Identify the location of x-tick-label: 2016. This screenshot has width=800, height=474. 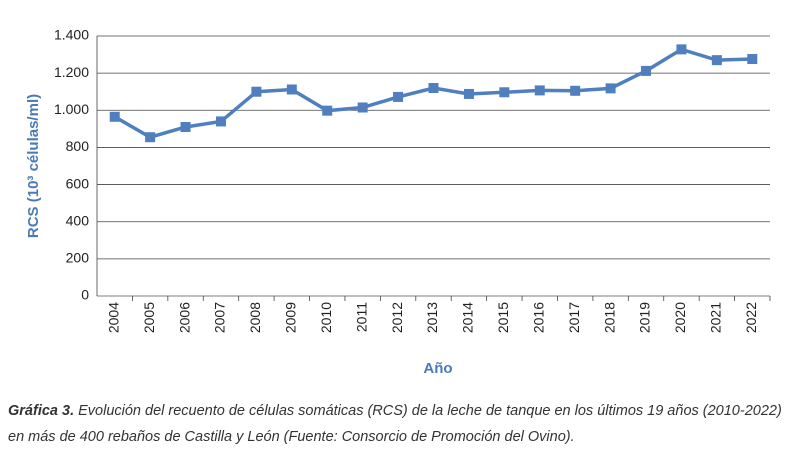
(538, 317).